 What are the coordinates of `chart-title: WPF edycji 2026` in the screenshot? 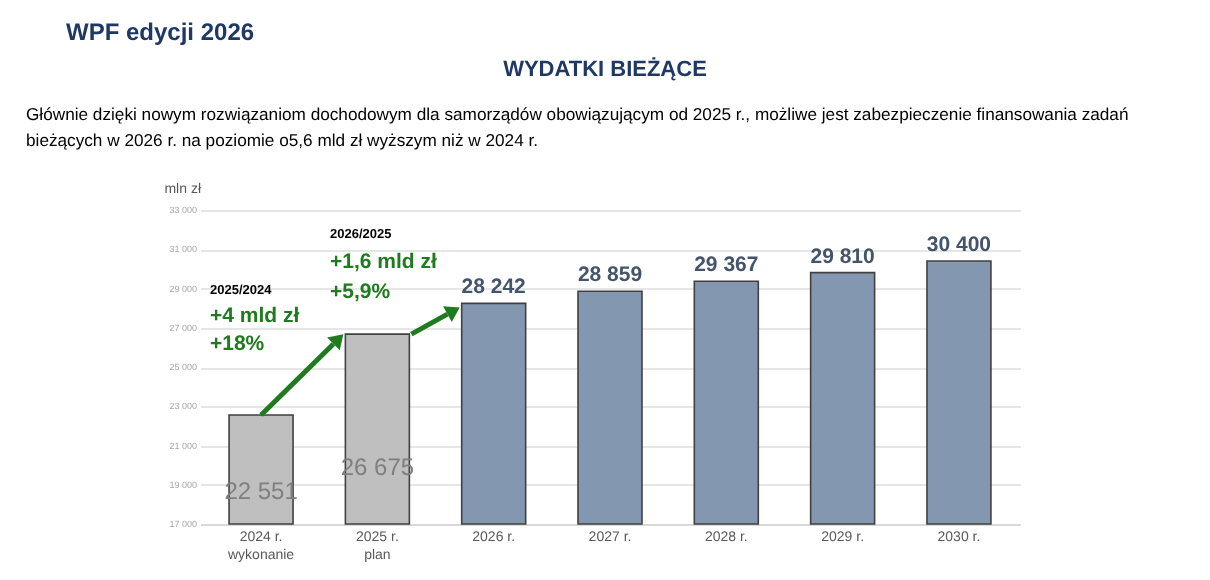 It's located at (160, 32).